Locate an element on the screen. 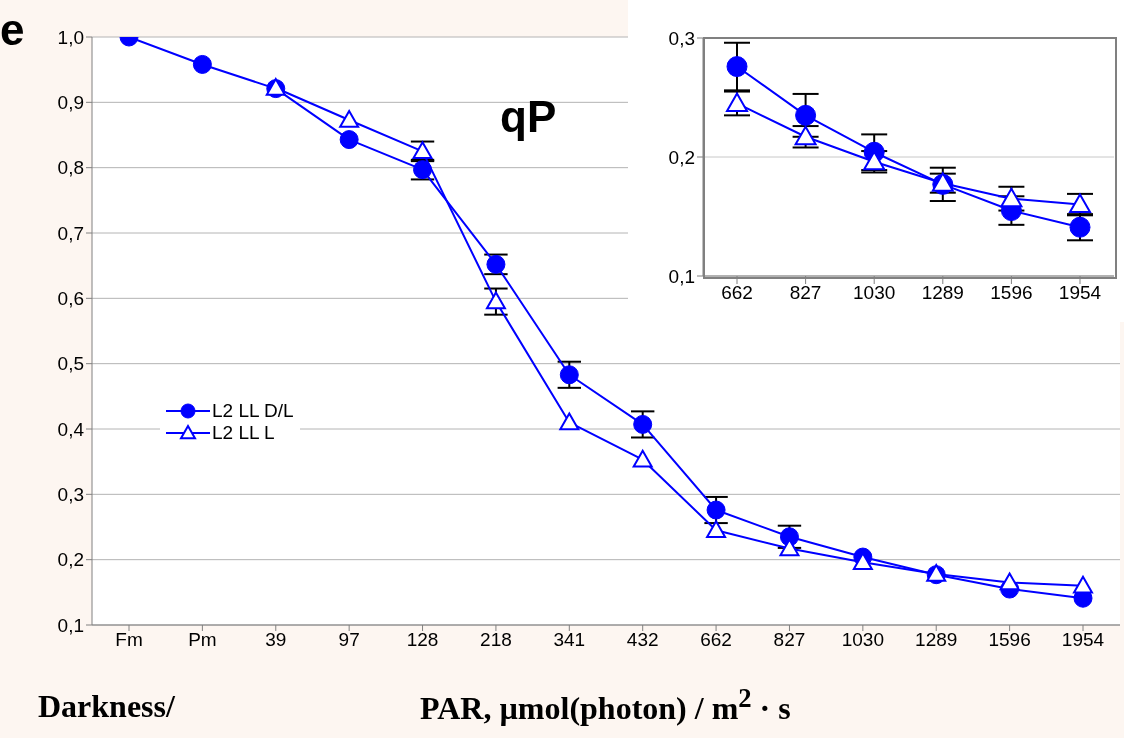 This screenshot has height=738, width=1124. x-tick-label: 128 is located at coordinates (422, 640).